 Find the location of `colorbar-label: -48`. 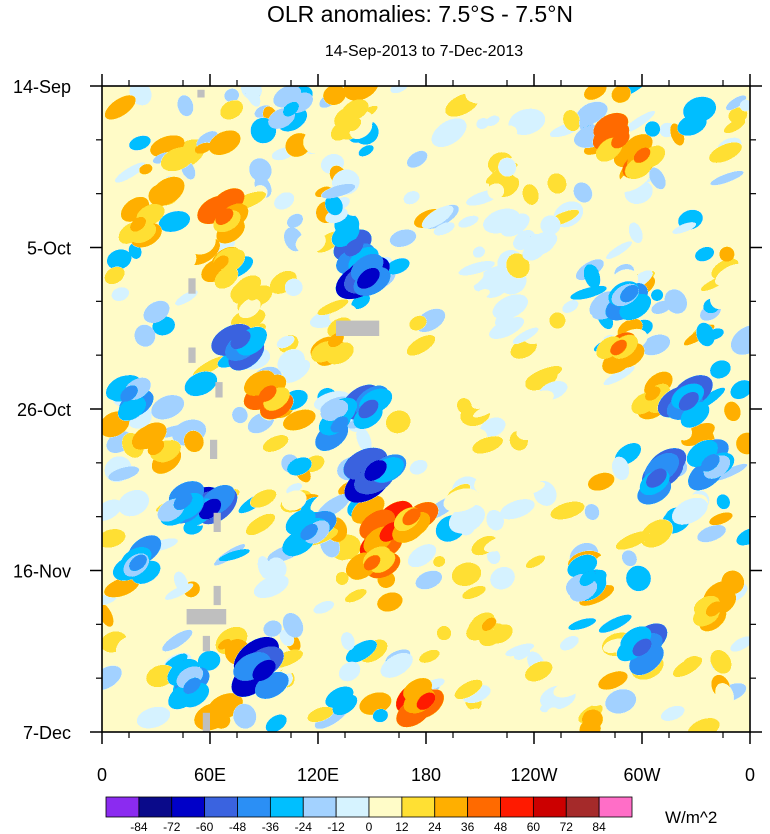

colorbar-label: -48 is located at coordinates (238, 827).